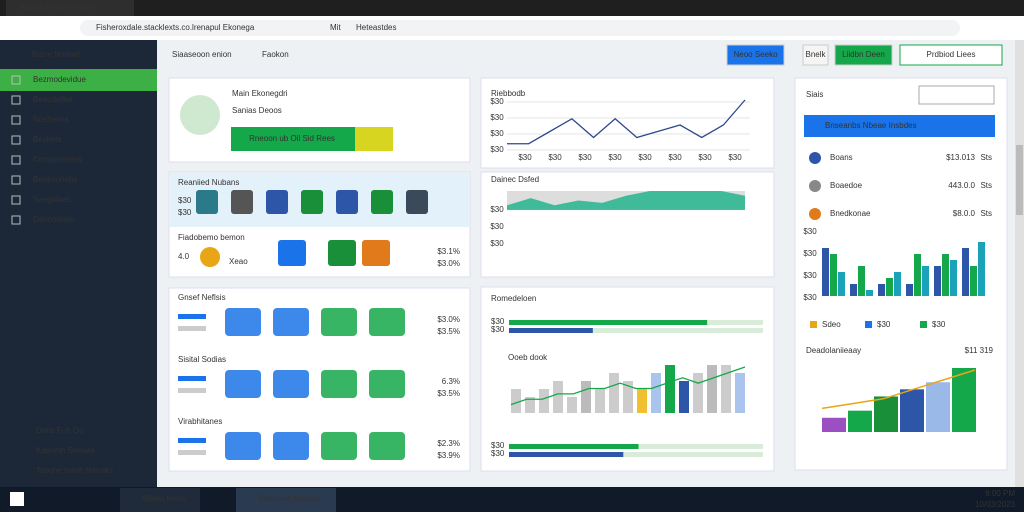 The image size is (1024, 517). Describe the element at coordinates (335, 27) in the screenshot. I see `url-tag: Mit` at that location.